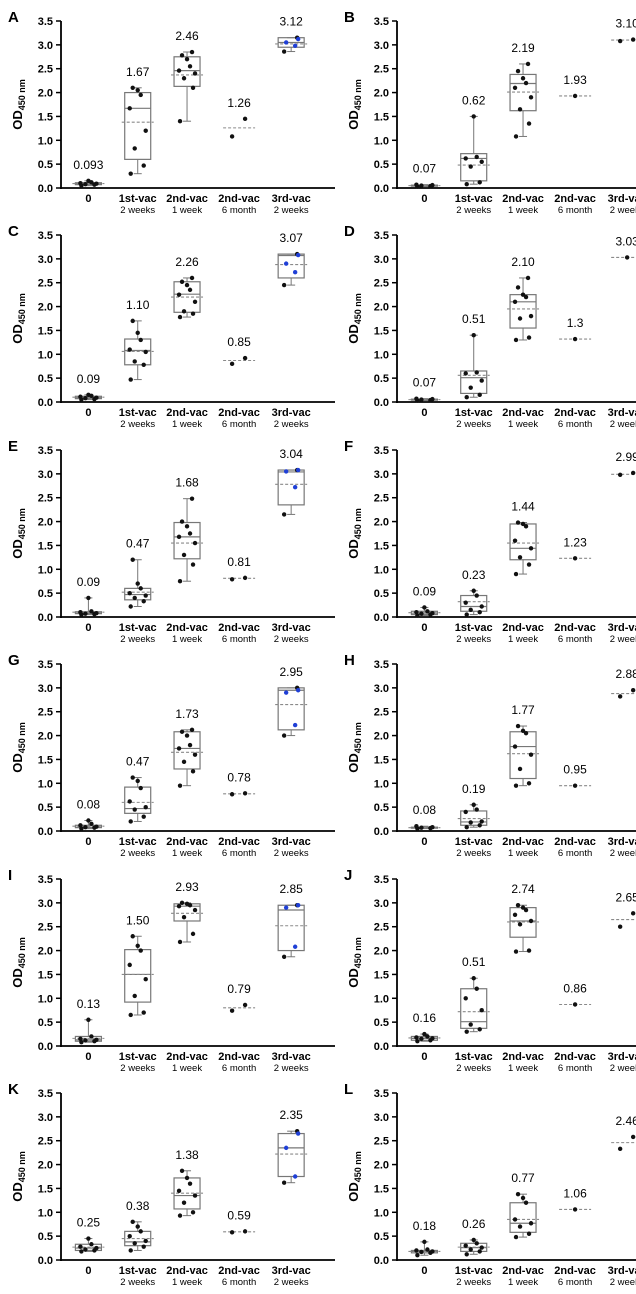 This screenshot has height=1294, width=636. I want to click on value-label: 3.04, so click(291, 454).